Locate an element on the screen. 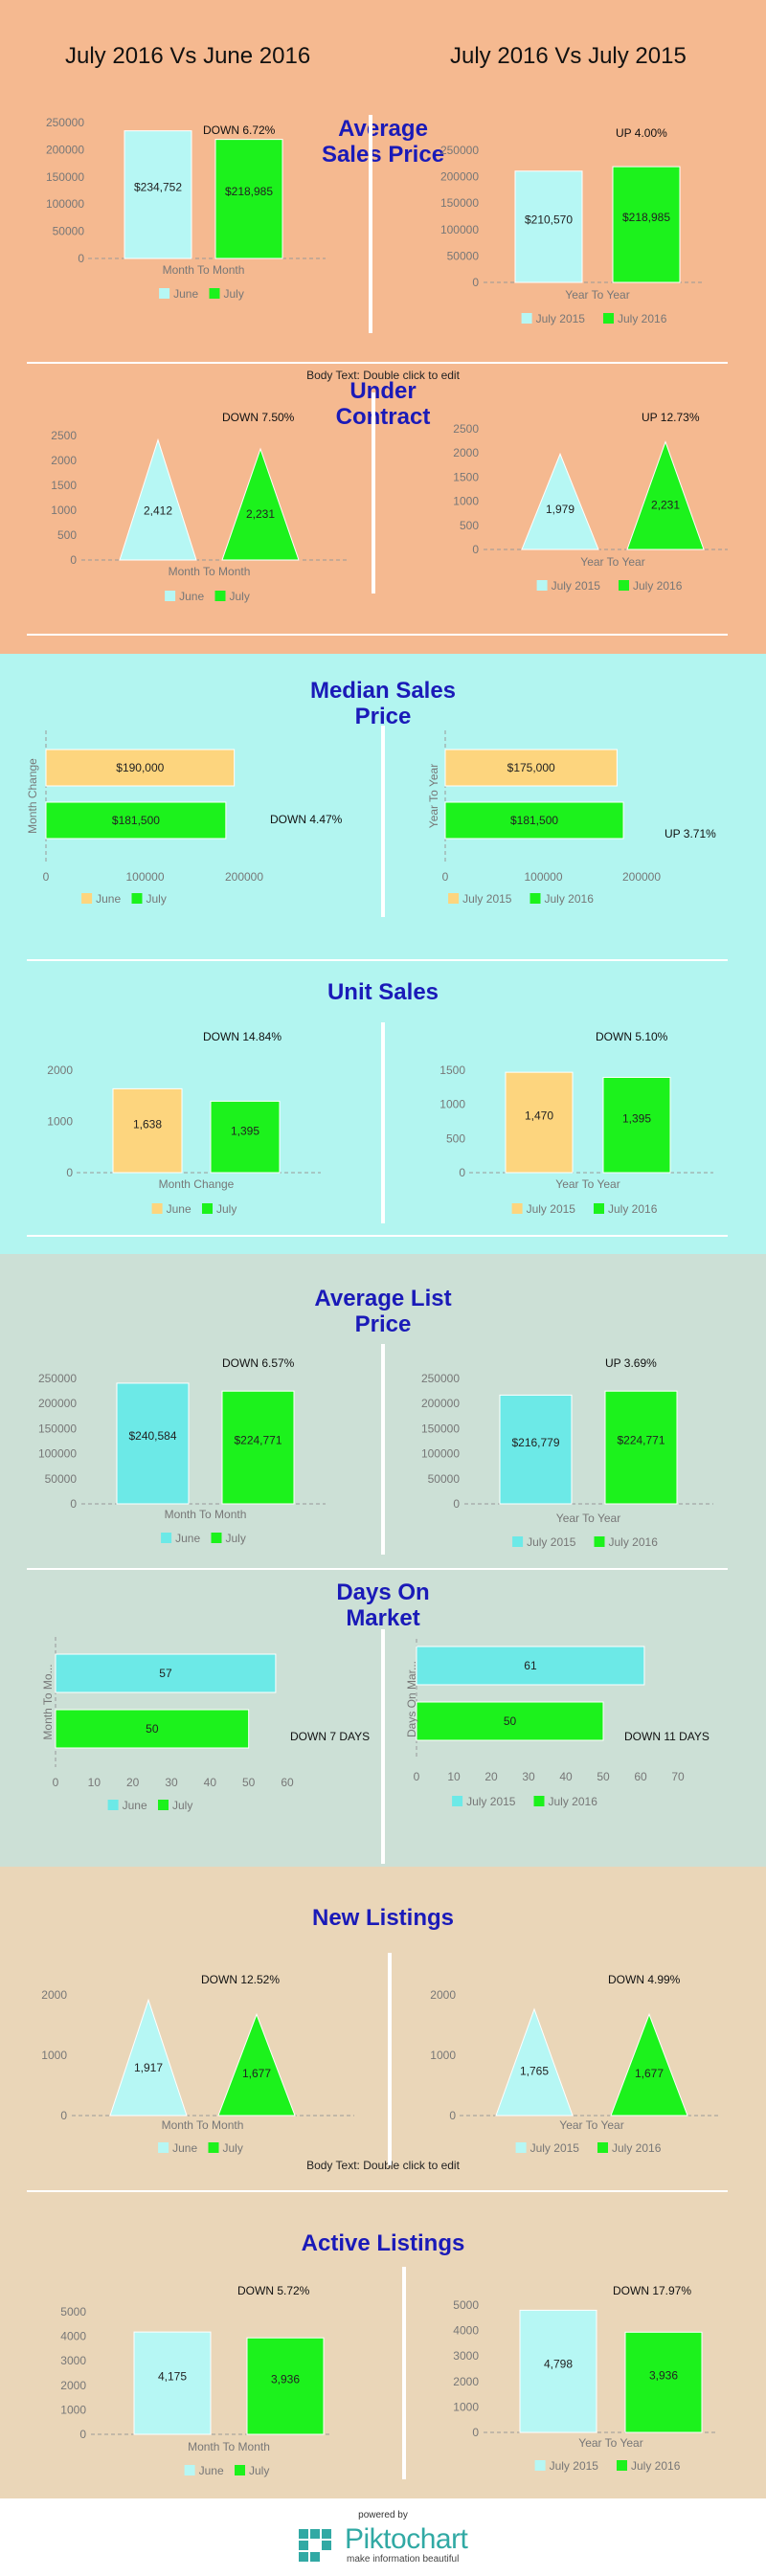 The height and width of the screenshot is (2576, 766). data-label: 1,917 is located at coordinates (149, 2068).